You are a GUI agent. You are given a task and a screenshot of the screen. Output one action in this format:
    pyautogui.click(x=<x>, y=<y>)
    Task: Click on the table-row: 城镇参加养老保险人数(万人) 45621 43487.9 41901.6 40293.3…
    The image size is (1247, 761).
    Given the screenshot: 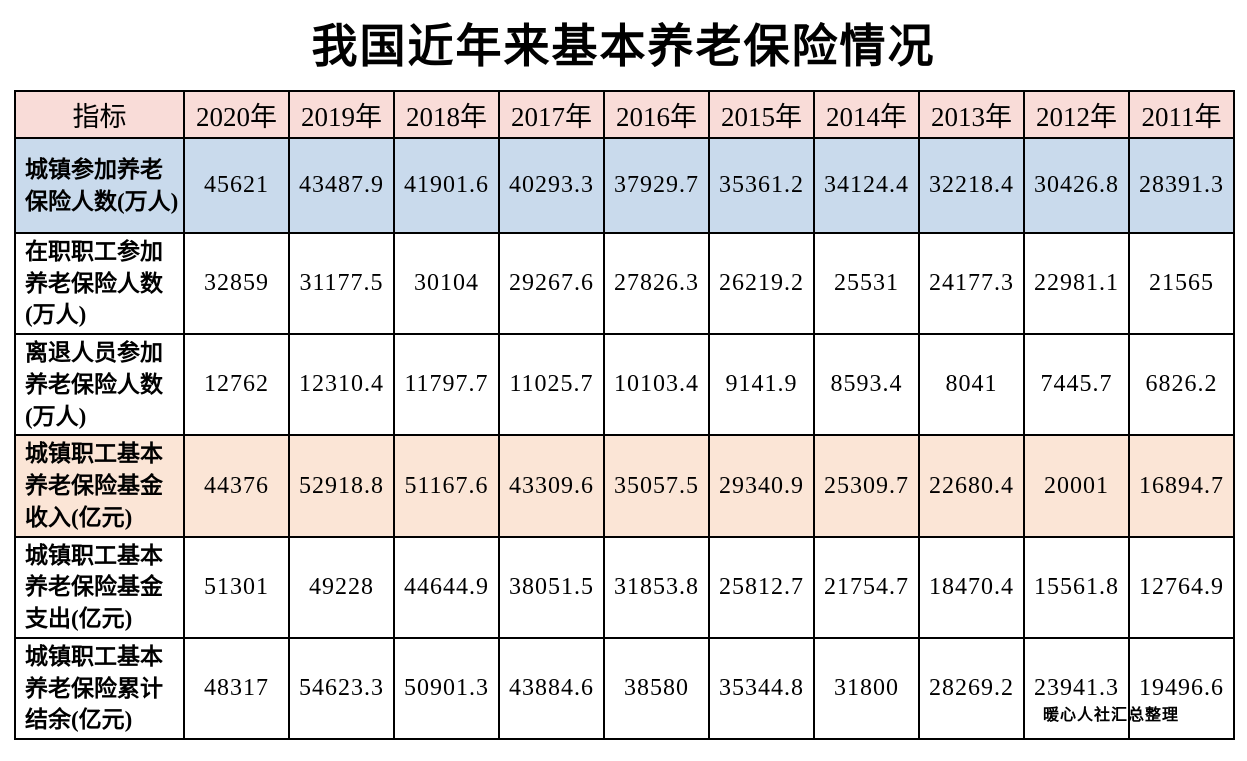 What is the action you would take?
    pyautogui.click(x=624, y=185)
    